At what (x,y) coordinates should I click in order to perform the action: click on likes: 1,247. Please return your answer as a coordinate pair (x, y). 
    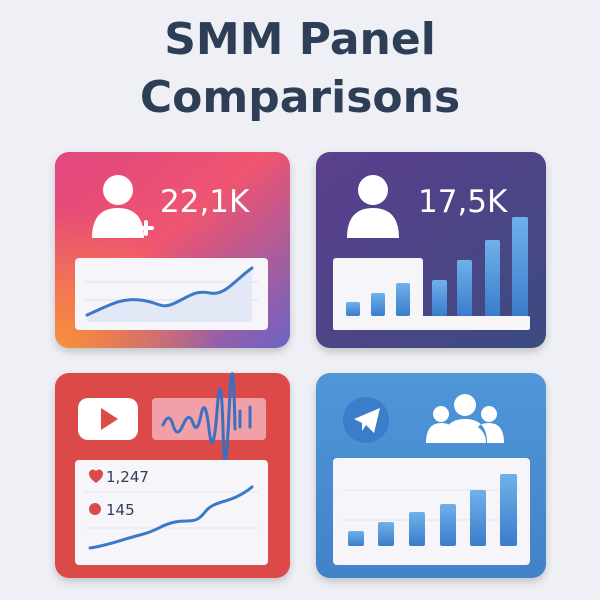
    Looking at the image, I should click on (127, 477).